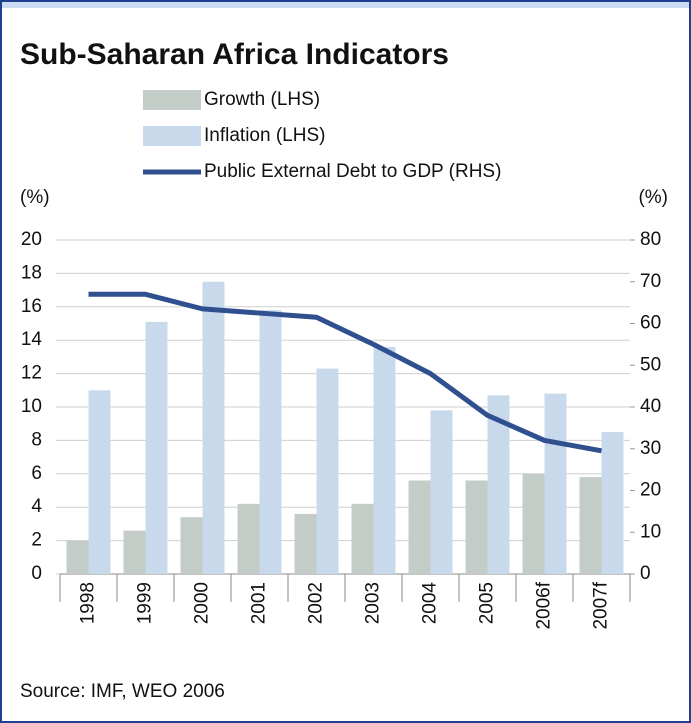 The width and height of the screenshot is (691, 723). What do you see at coordinates (352, 171) in the screenshot?
I see `legend-label: Public External Debt to GDP (RHS)` at bounding box center [352, 171].